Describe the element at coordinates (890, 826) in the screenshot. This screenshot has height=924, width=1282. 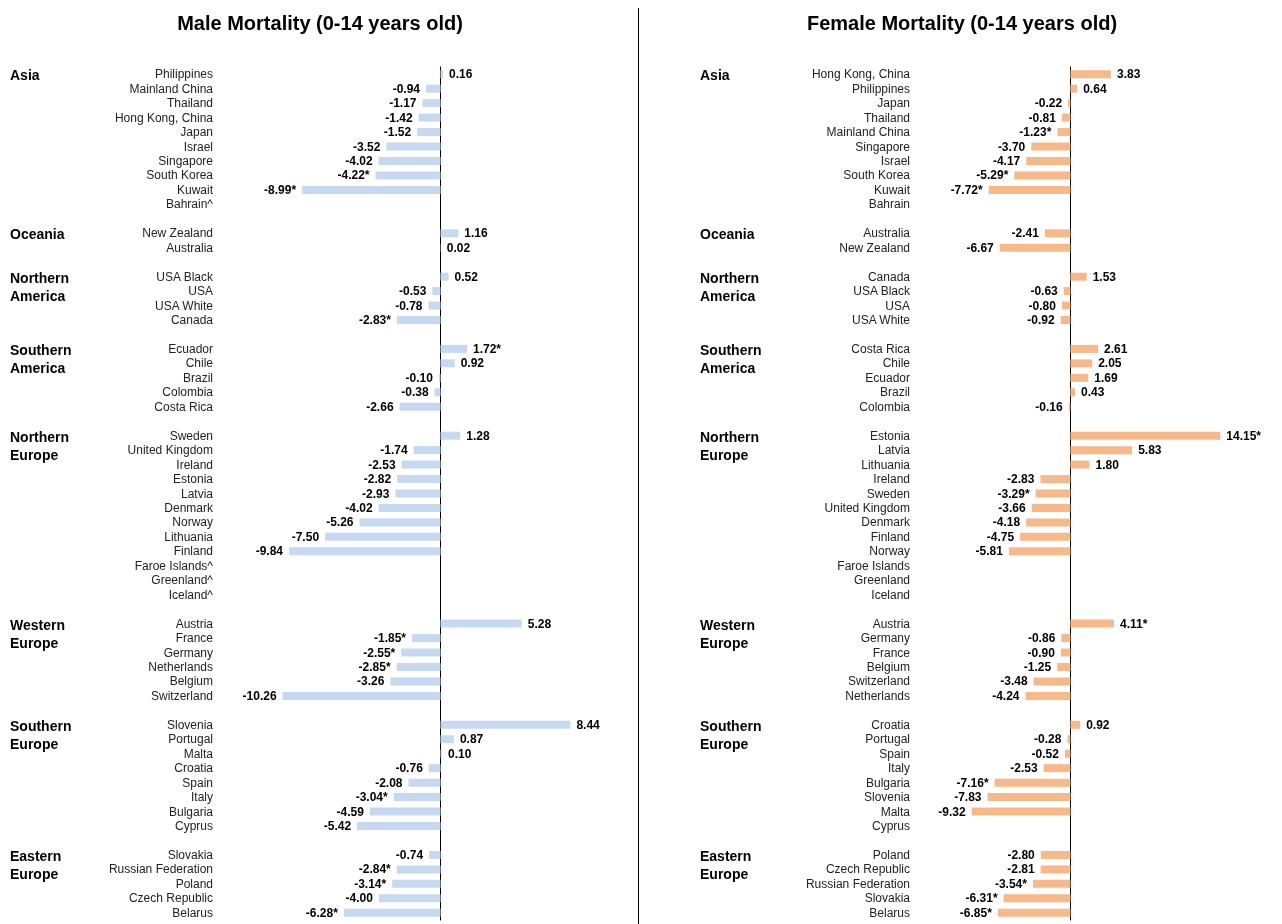
I see `y-tick-label: Cyprus` at that location.